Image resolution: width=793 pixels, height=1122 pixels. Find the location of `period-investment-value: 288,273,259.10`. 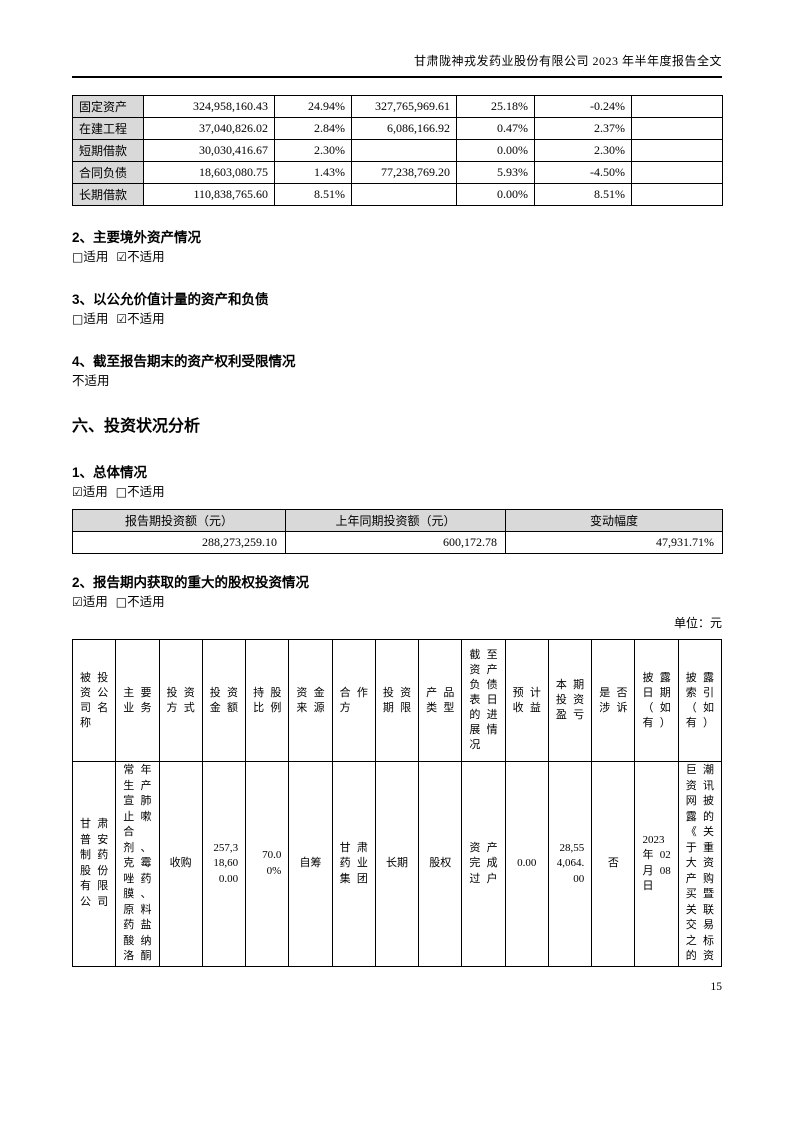

period-investment-value: 288,273,259.10 is located at coordinates (179, 542).